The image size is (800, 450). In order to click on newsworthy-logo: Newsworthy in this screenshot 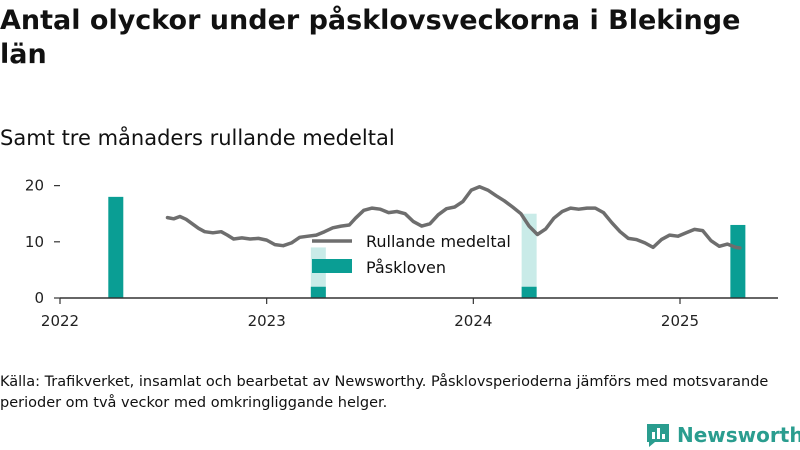, I will do `click(722, 435)`.